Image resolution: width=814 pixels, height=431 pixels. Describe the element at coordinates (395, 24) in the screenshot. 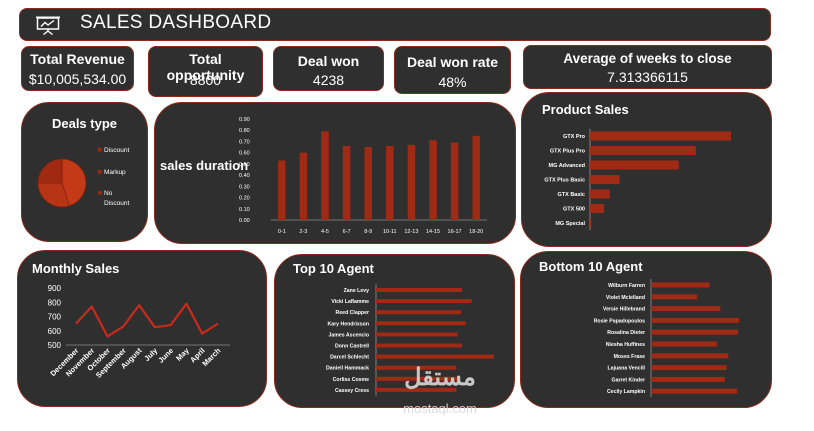

I see `header-bar: SALES DASHBOARD` at that location.